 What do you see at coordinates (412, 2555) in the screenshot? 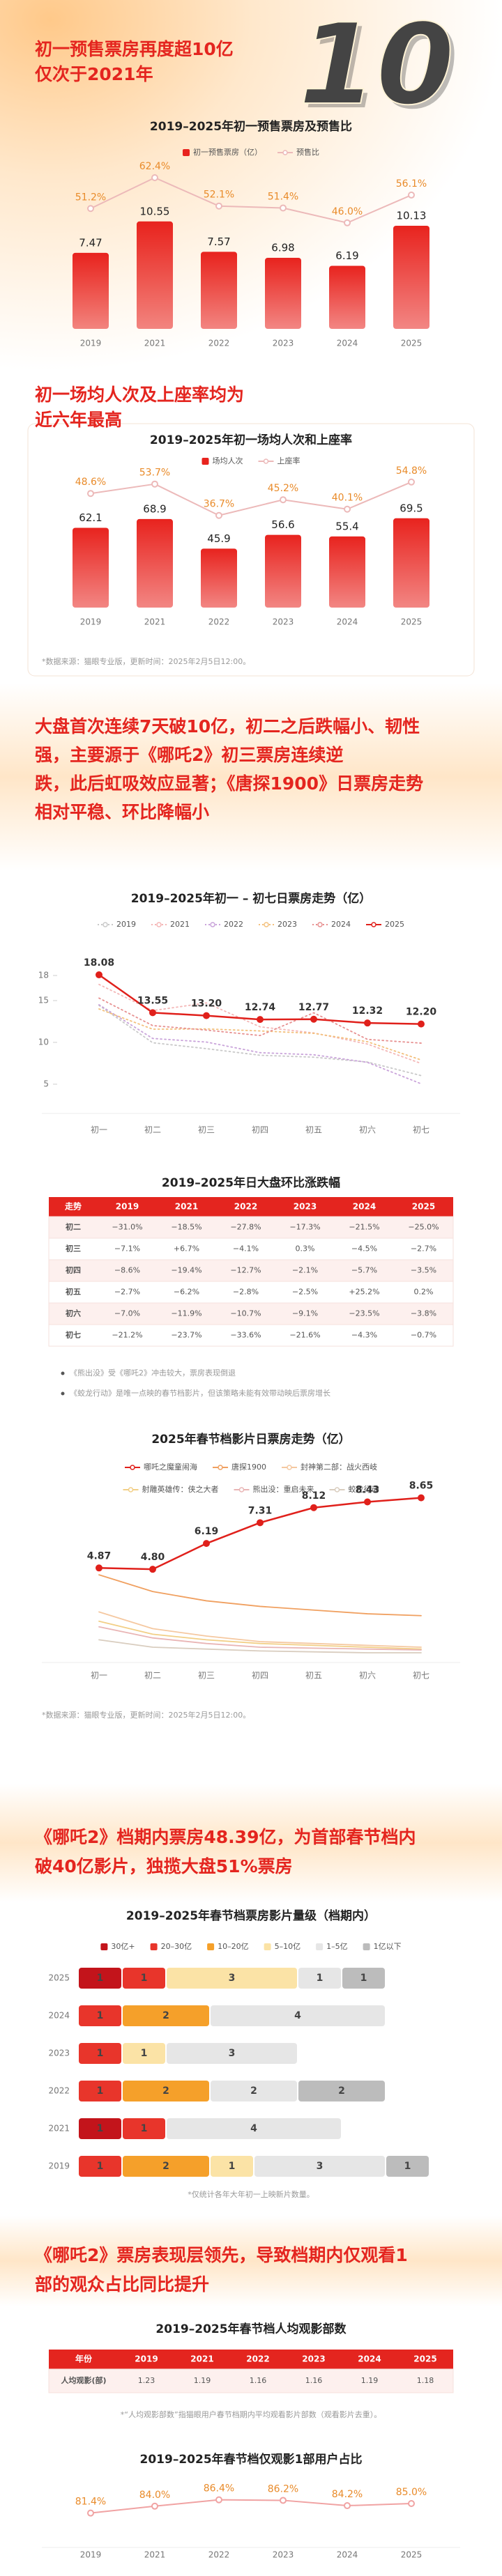
I see `x-tick-label: 2025` at bounding box center [412, 2555].